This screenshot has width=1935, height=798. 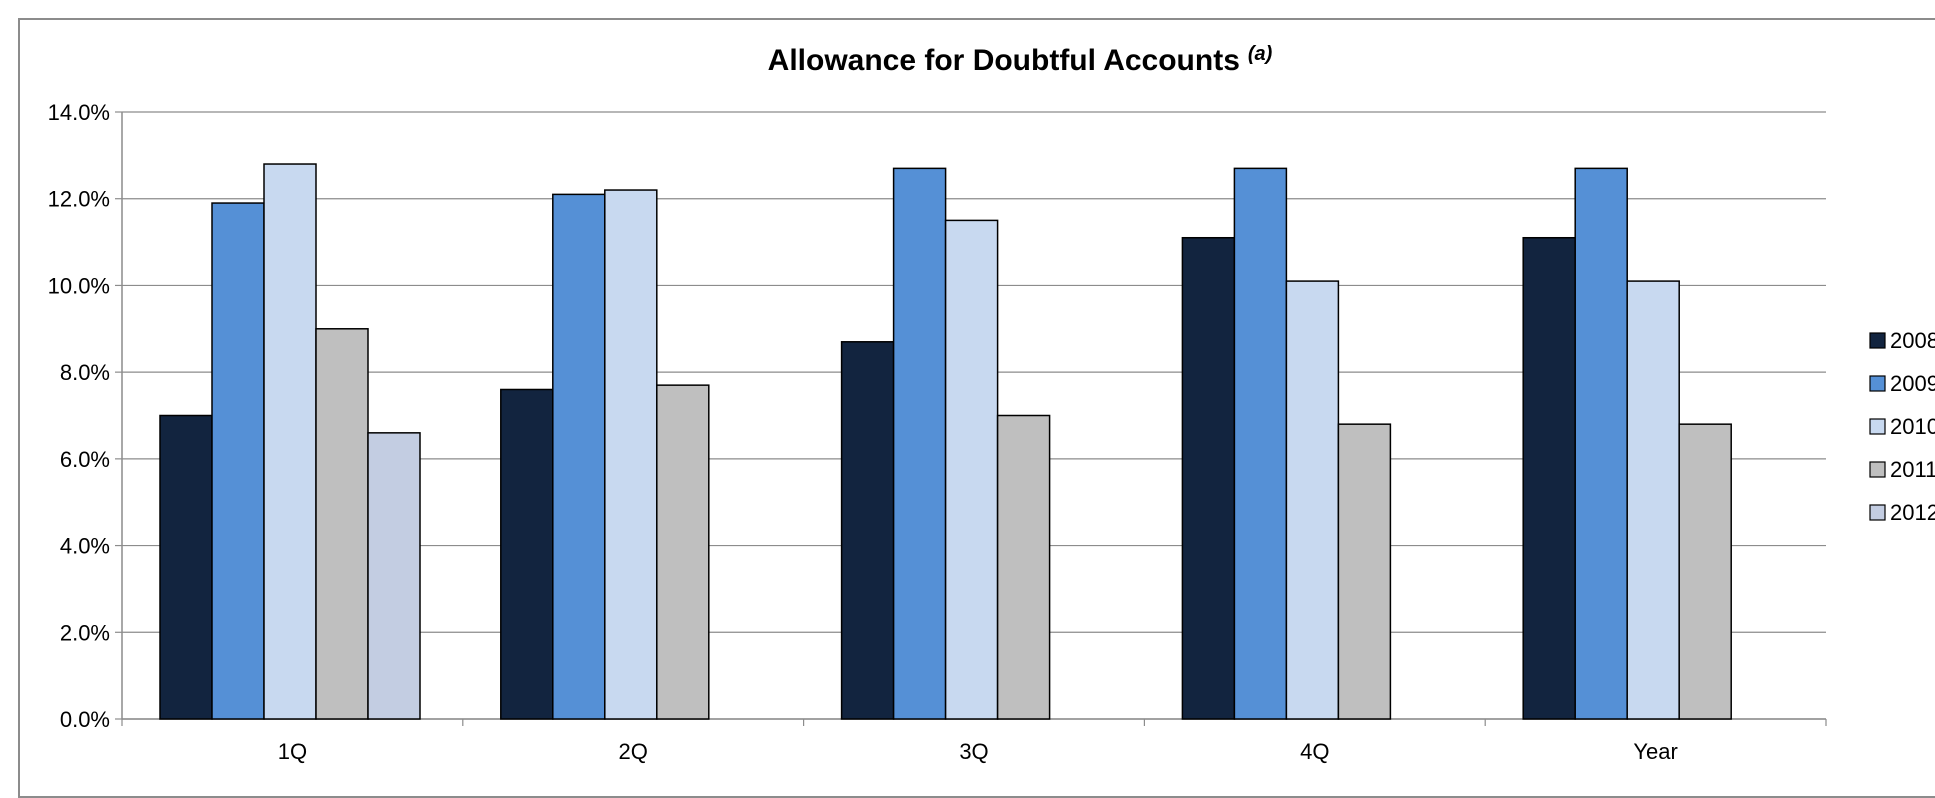 What do you see at coordinates (290, 441) in the screenshot?
I see `bar-2010-1q` at bounding box center [290, 441].